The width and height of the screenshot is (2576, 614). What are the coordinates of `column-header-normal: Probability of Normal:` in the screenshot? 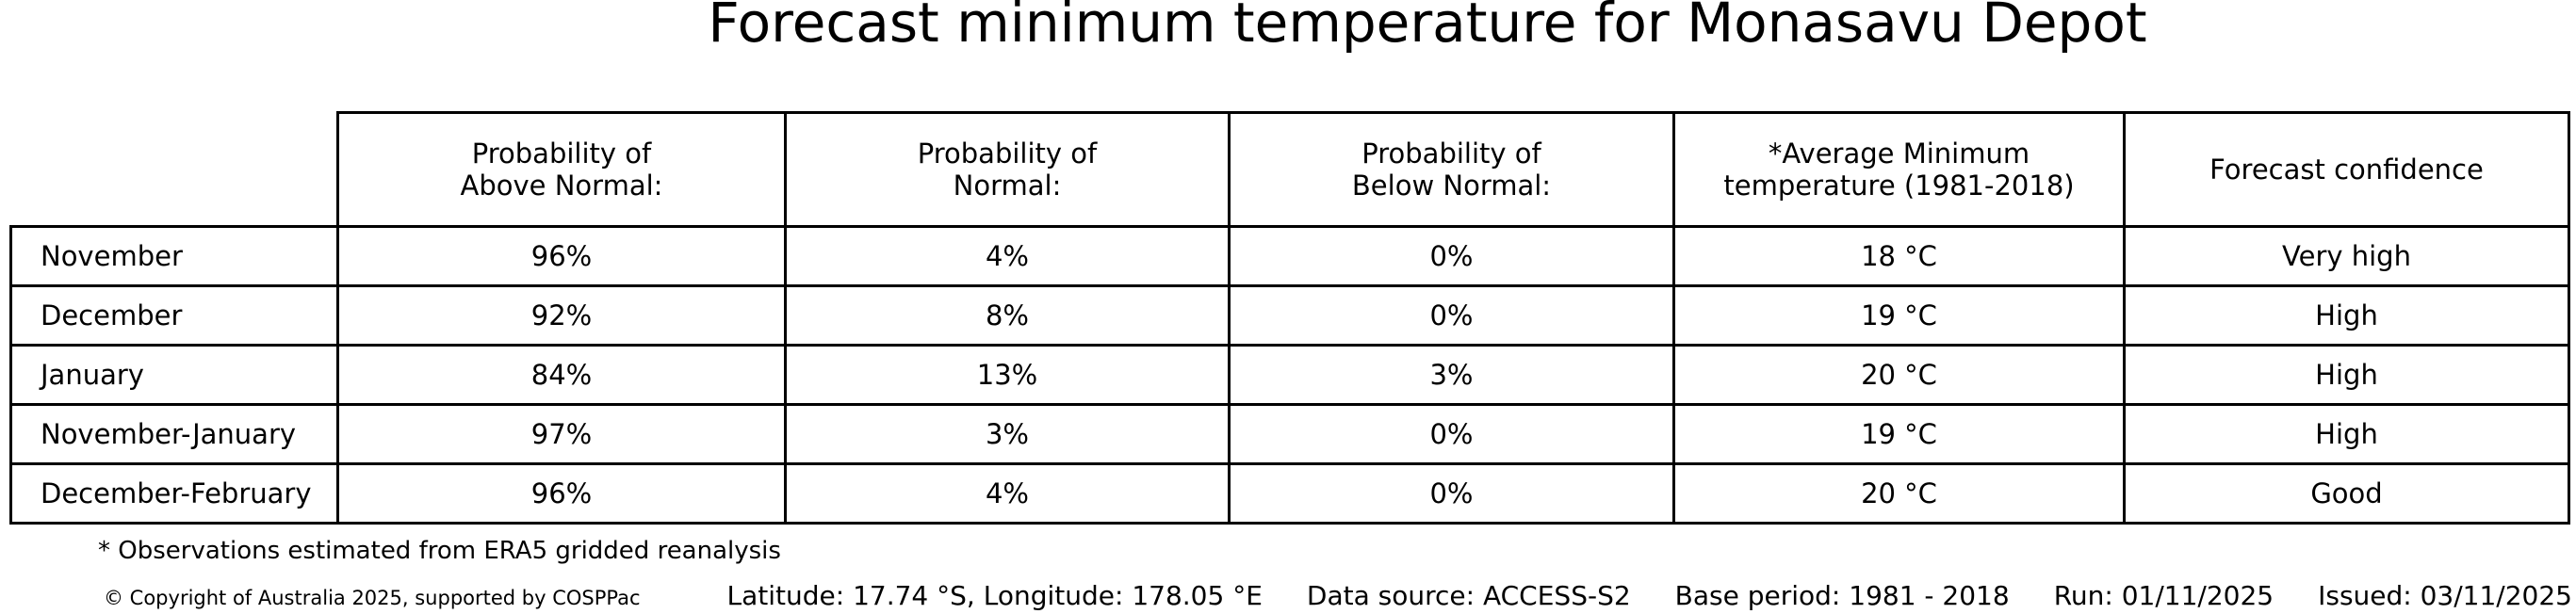 It's located at (1007, 169).